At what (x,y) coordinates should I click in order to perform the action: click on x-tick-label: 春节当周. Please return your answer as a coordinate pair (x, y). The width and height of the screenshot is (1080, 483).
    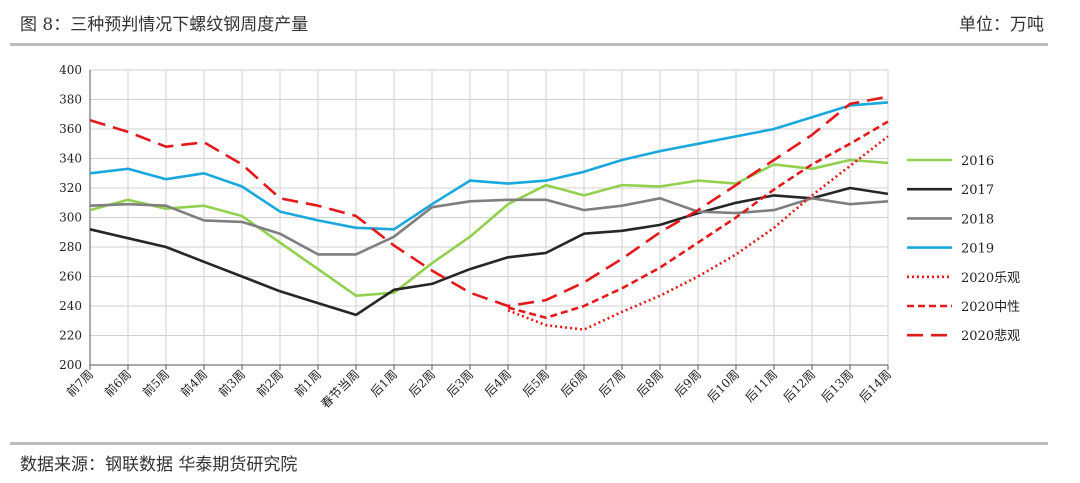
    Looking at the image, I should click on (340, 389).